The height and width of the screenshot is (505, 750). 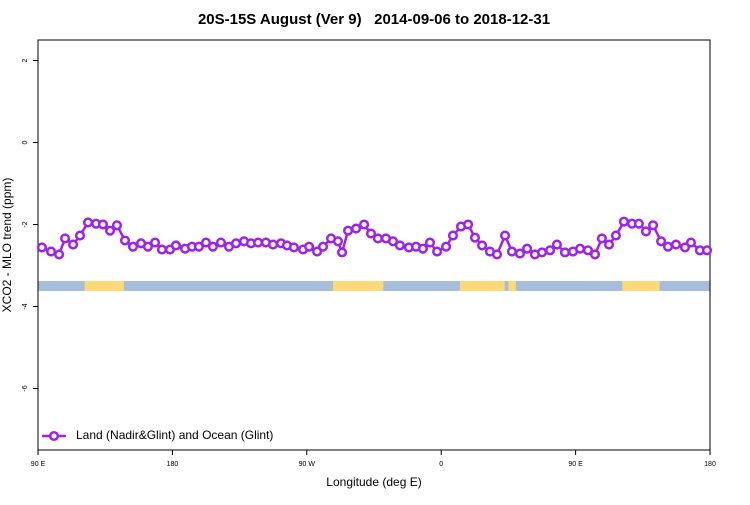 What do you see at coordinates (25, 224) in the screenshot?
I see `y-tick-label: -2` at bounding box center [25, 224].